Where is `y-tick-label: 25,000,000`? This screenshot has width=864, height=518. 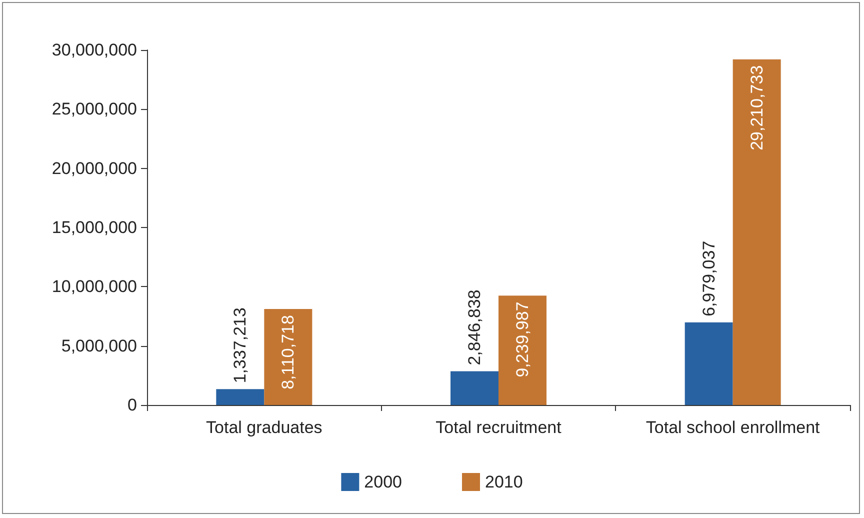 y-tick-label: 25,000,000 is located at coordinates (94, 109).